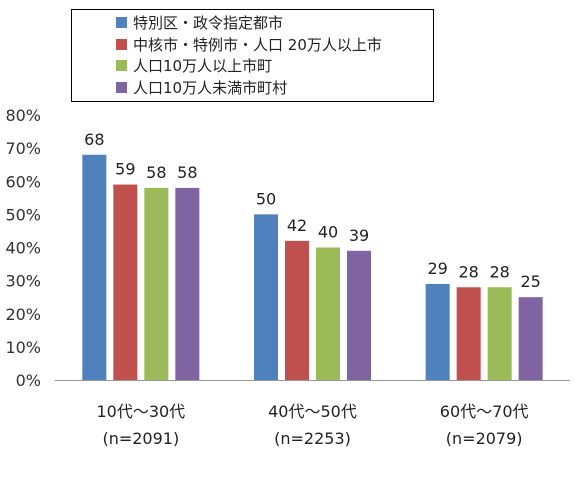  Describe the element at coordinates (257, 44) in the screenshot. I see `legend-label: 中核市・特例市・人口 20万人以上市` at that location.